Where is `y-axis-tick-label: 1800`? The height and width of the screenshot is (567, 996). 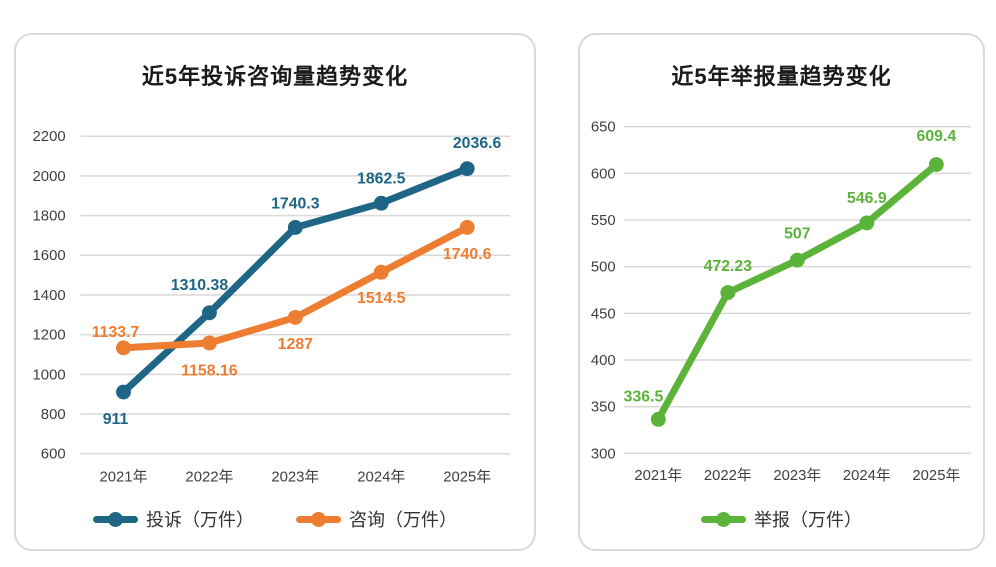
y-axis-tick-label: 1800 is located at coordinates (49, 217).